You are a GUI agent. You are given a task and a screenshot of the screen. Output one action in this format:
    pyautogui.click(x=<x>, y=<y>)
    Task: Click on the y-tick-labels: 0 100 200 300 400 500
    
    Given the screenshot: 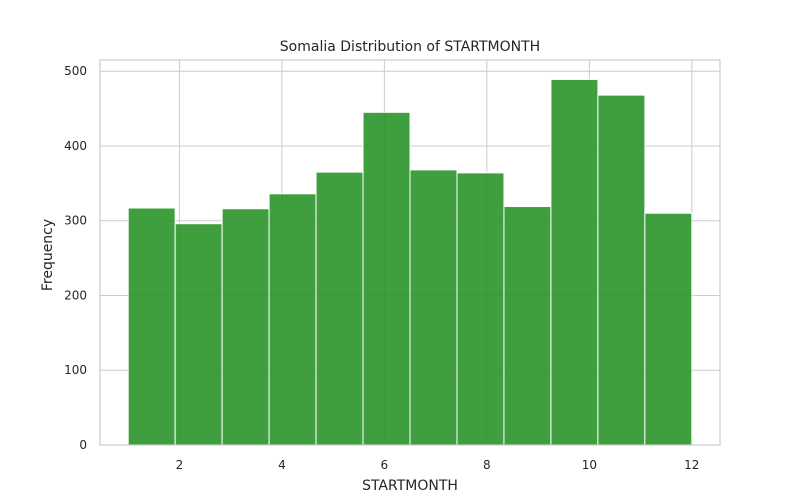 What is the action you would take?
    pyautogui.click(x=75, y=258)
    